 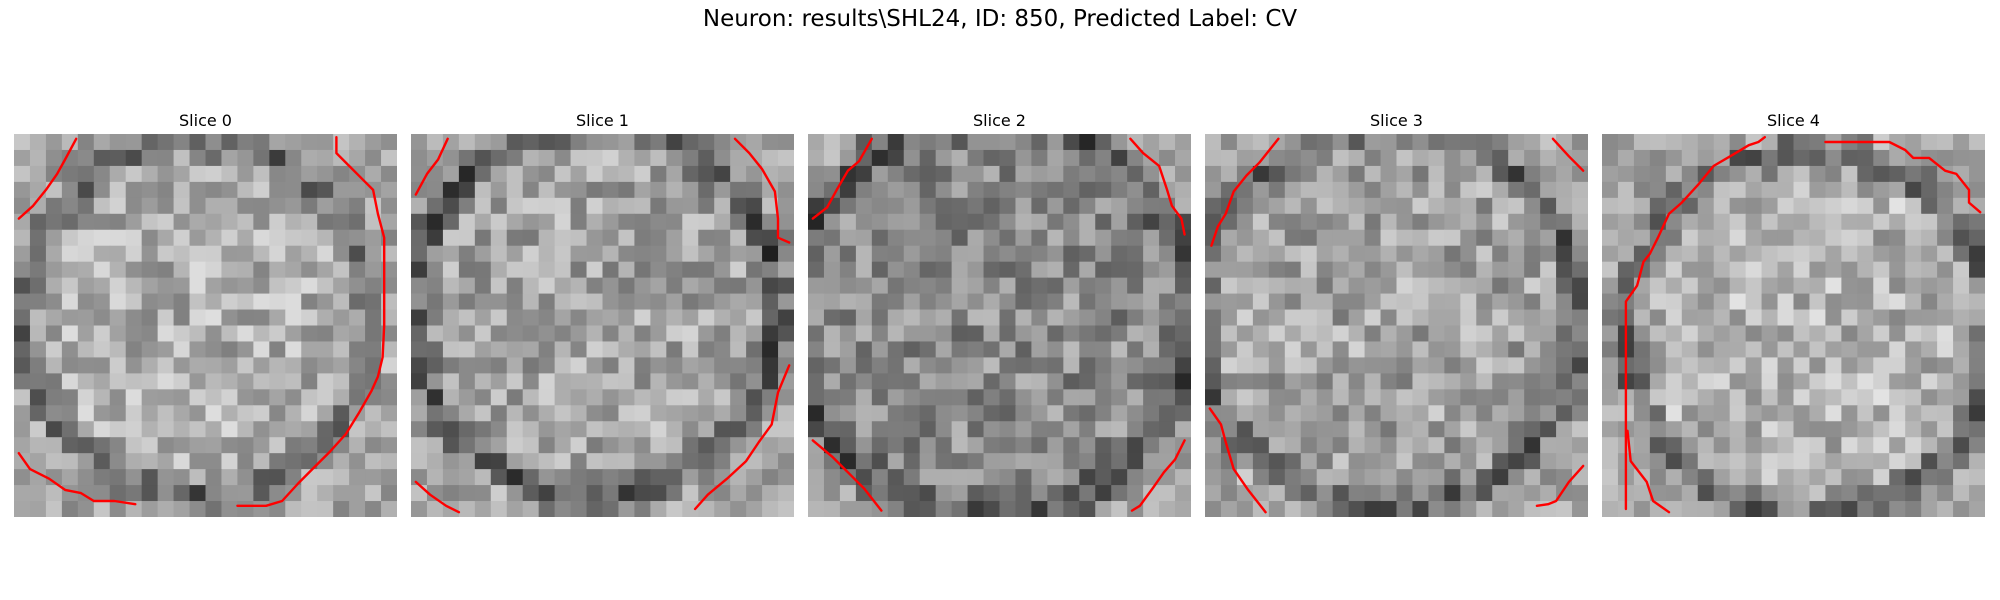 I want to click on slice-panel-4: Slice 4, so click(x=1793, y=312).